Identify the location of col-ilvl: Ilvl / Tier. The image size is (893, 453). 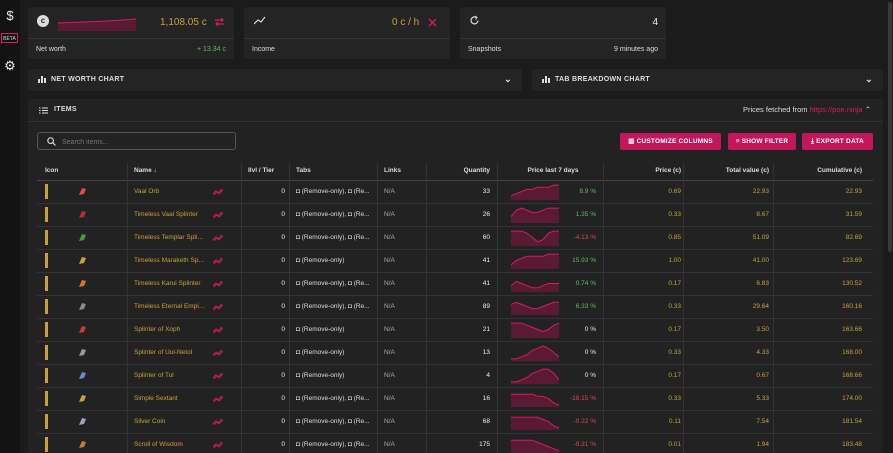
(261, 170).